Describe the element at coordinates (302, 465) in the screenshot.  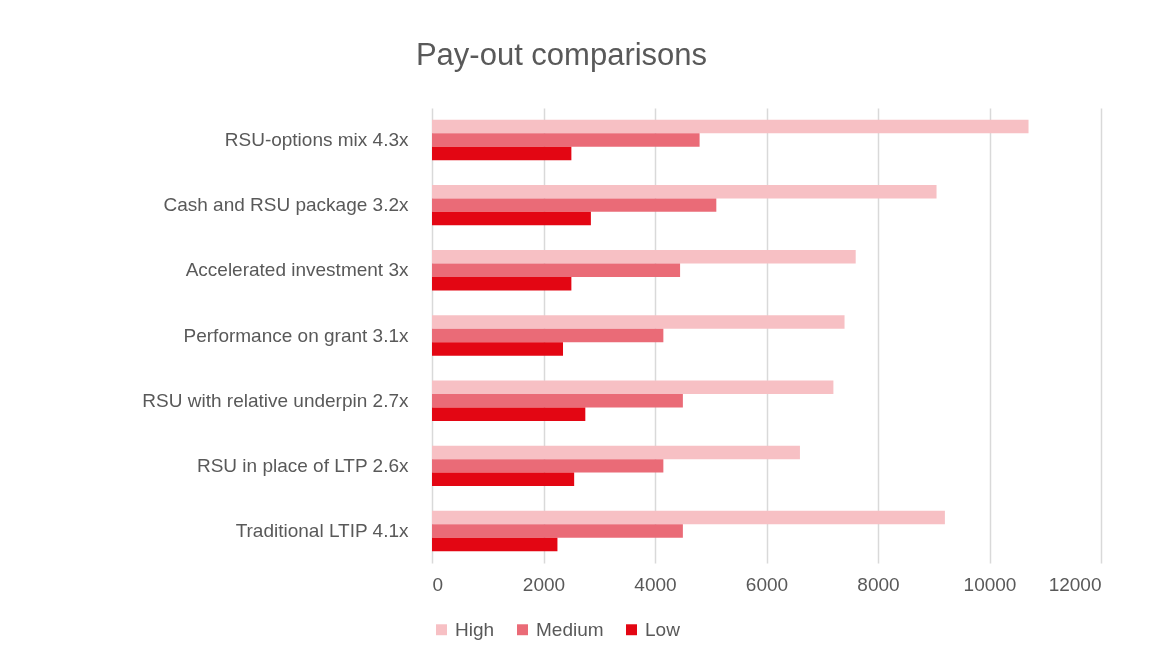
I see `y-tick-label: RSU in place of LTP 2.6x` at that location.